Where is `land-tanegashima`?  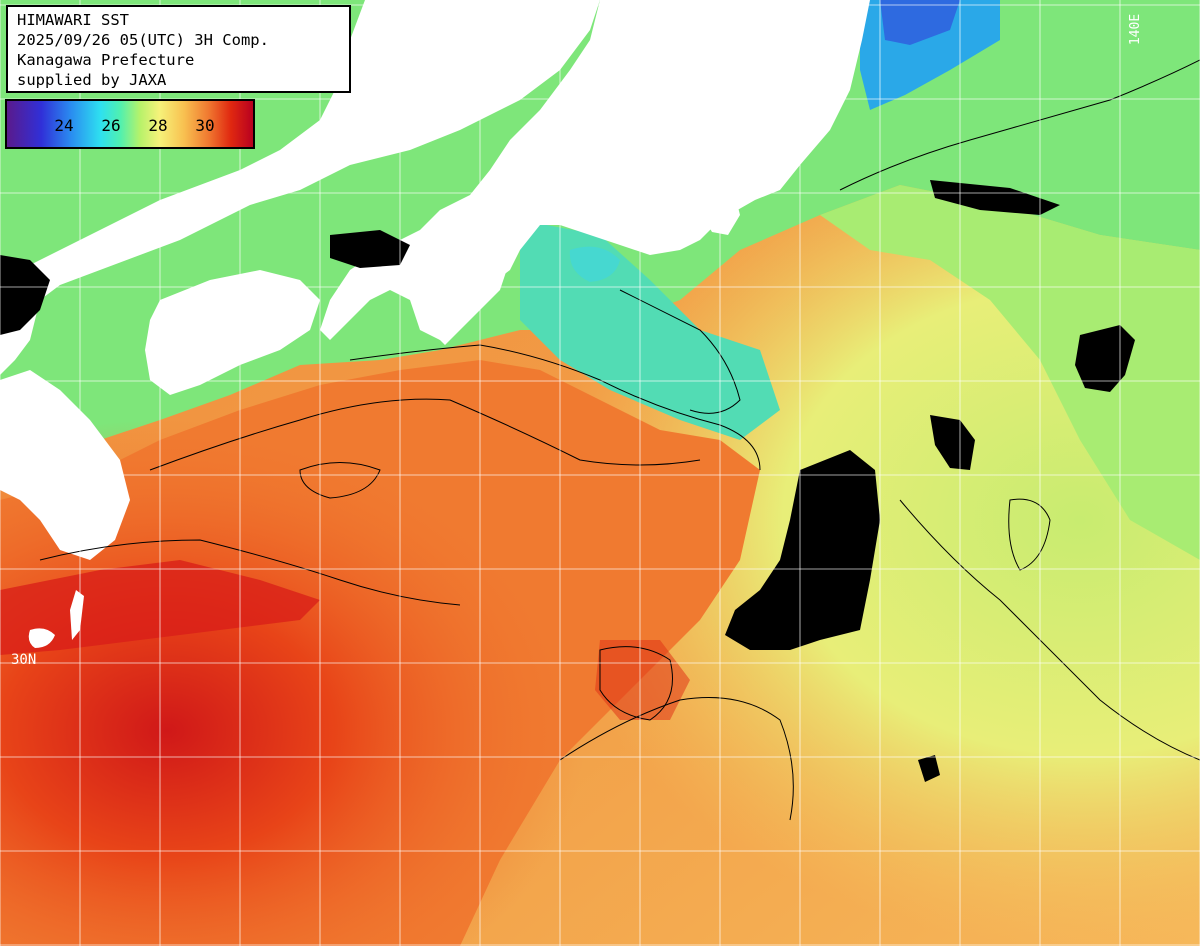 land-tanegashima is located at coordinates (77, 615).